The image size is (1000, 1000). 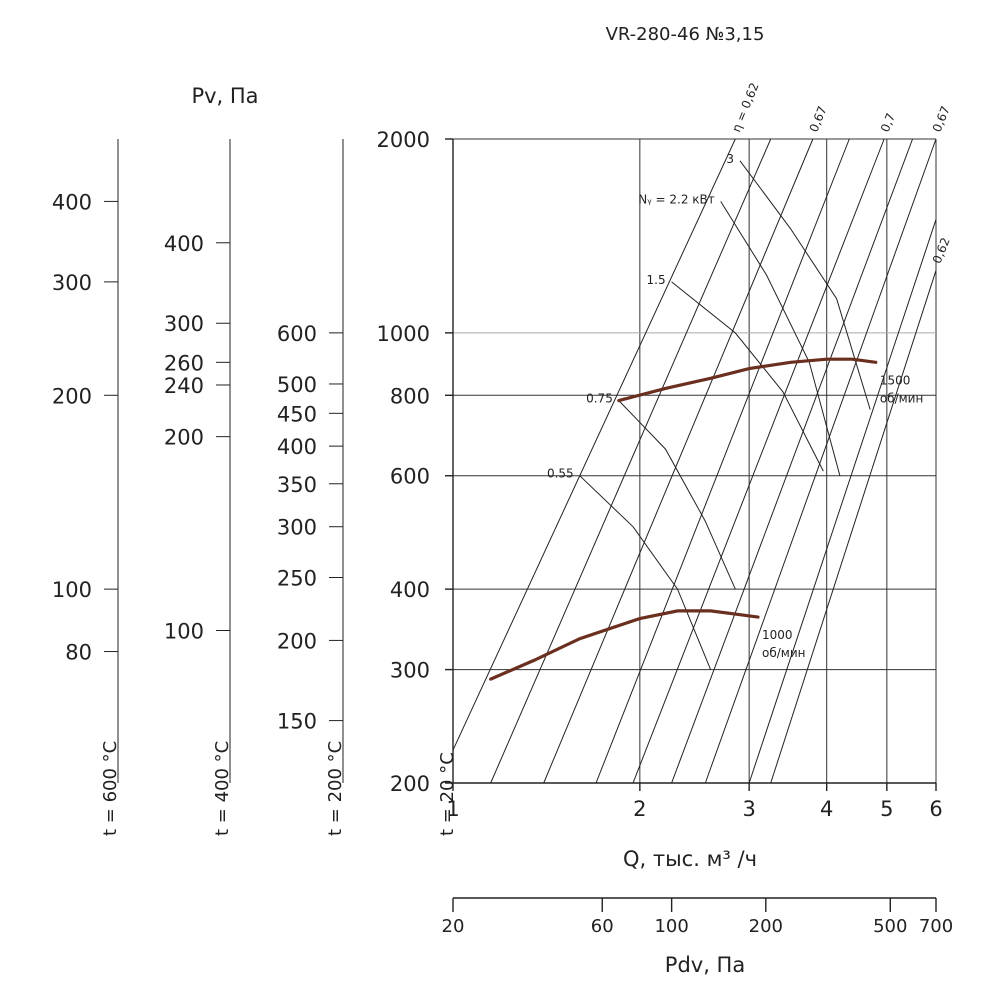 What do you see at coordinates (410, 396) in the screenshot?
I see `y-tick-label: 800` at bounding box center [410, 396].